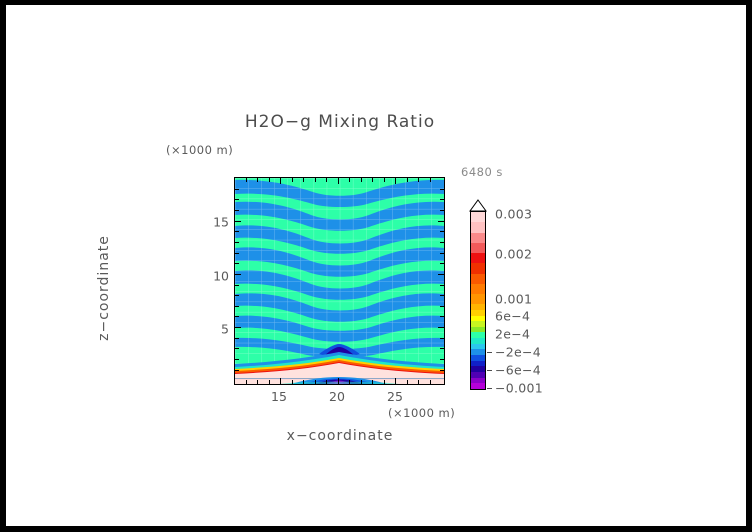 This screenshot has height=532, width=752. I want to click on contour-field, so click(339, 281).